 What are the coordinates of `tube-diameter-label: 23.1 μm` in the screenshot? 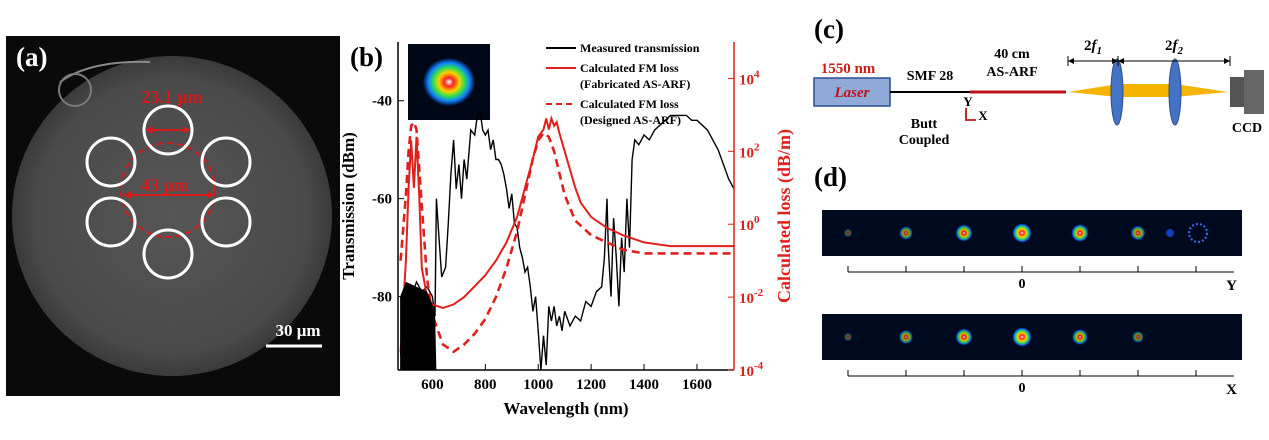 It's located at (171, 97).